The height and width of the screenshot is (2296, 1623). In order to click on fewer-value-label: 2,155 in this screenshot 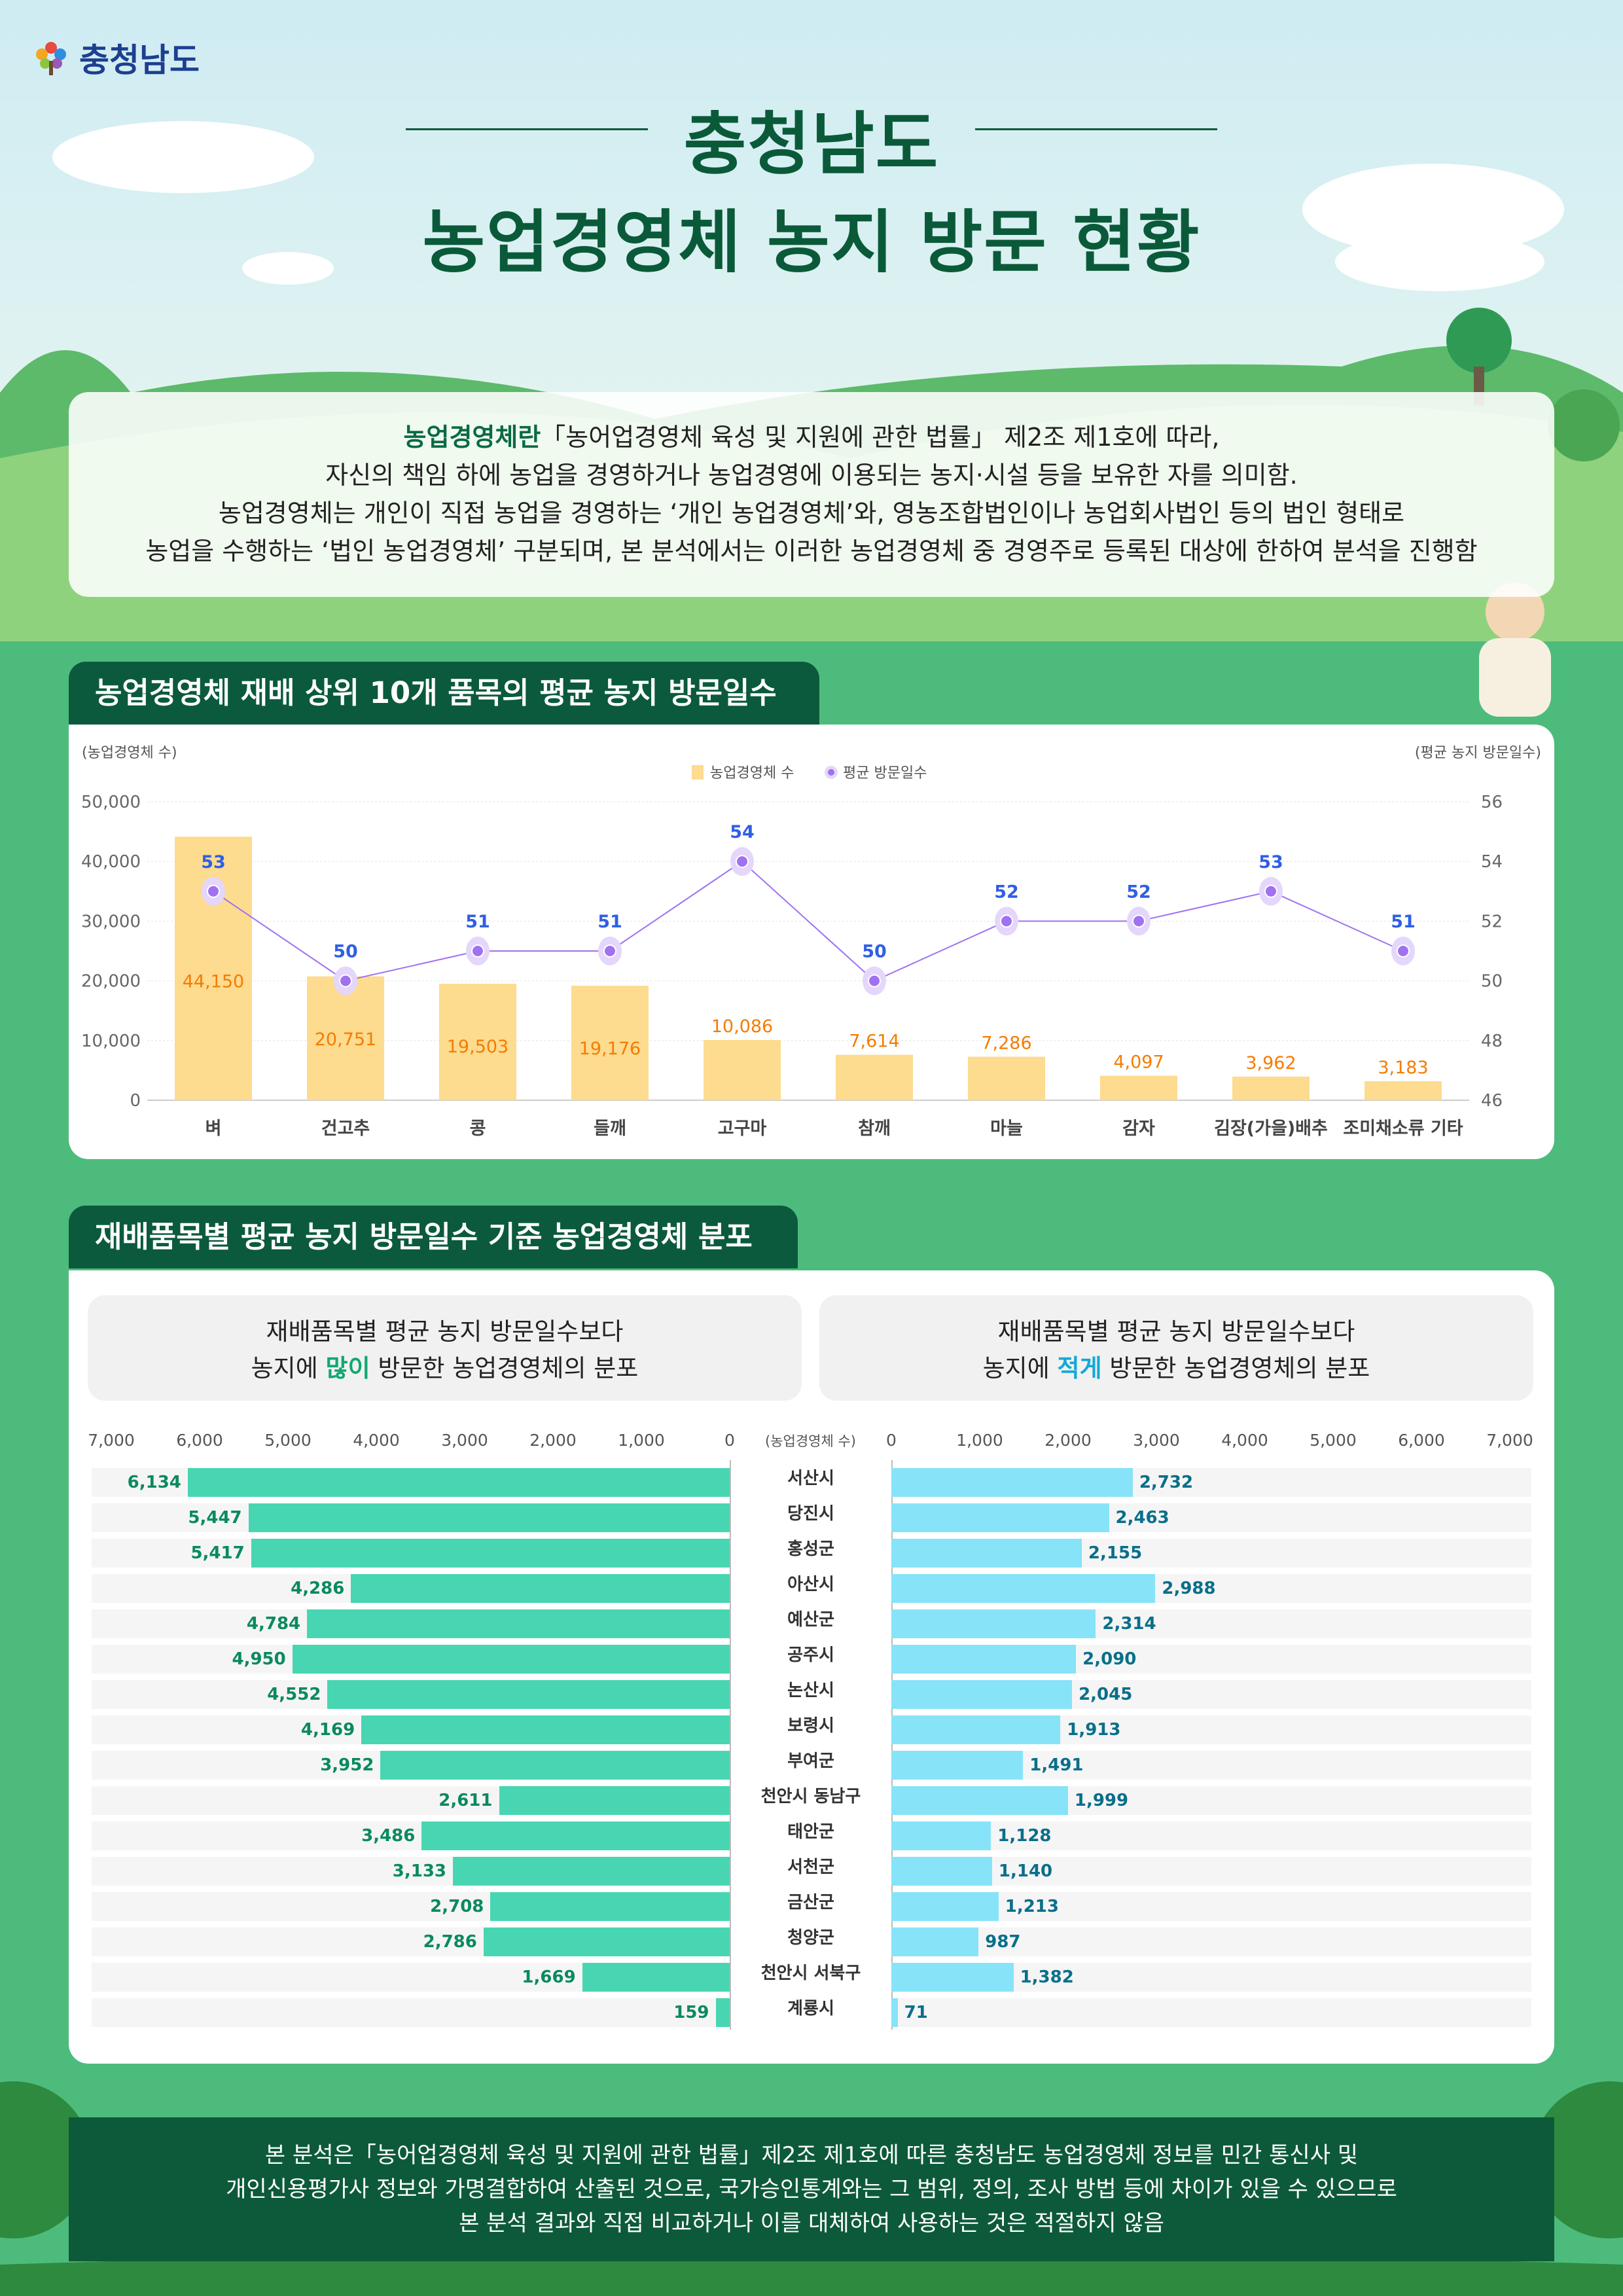, I will do `click(1115, 1553)`.